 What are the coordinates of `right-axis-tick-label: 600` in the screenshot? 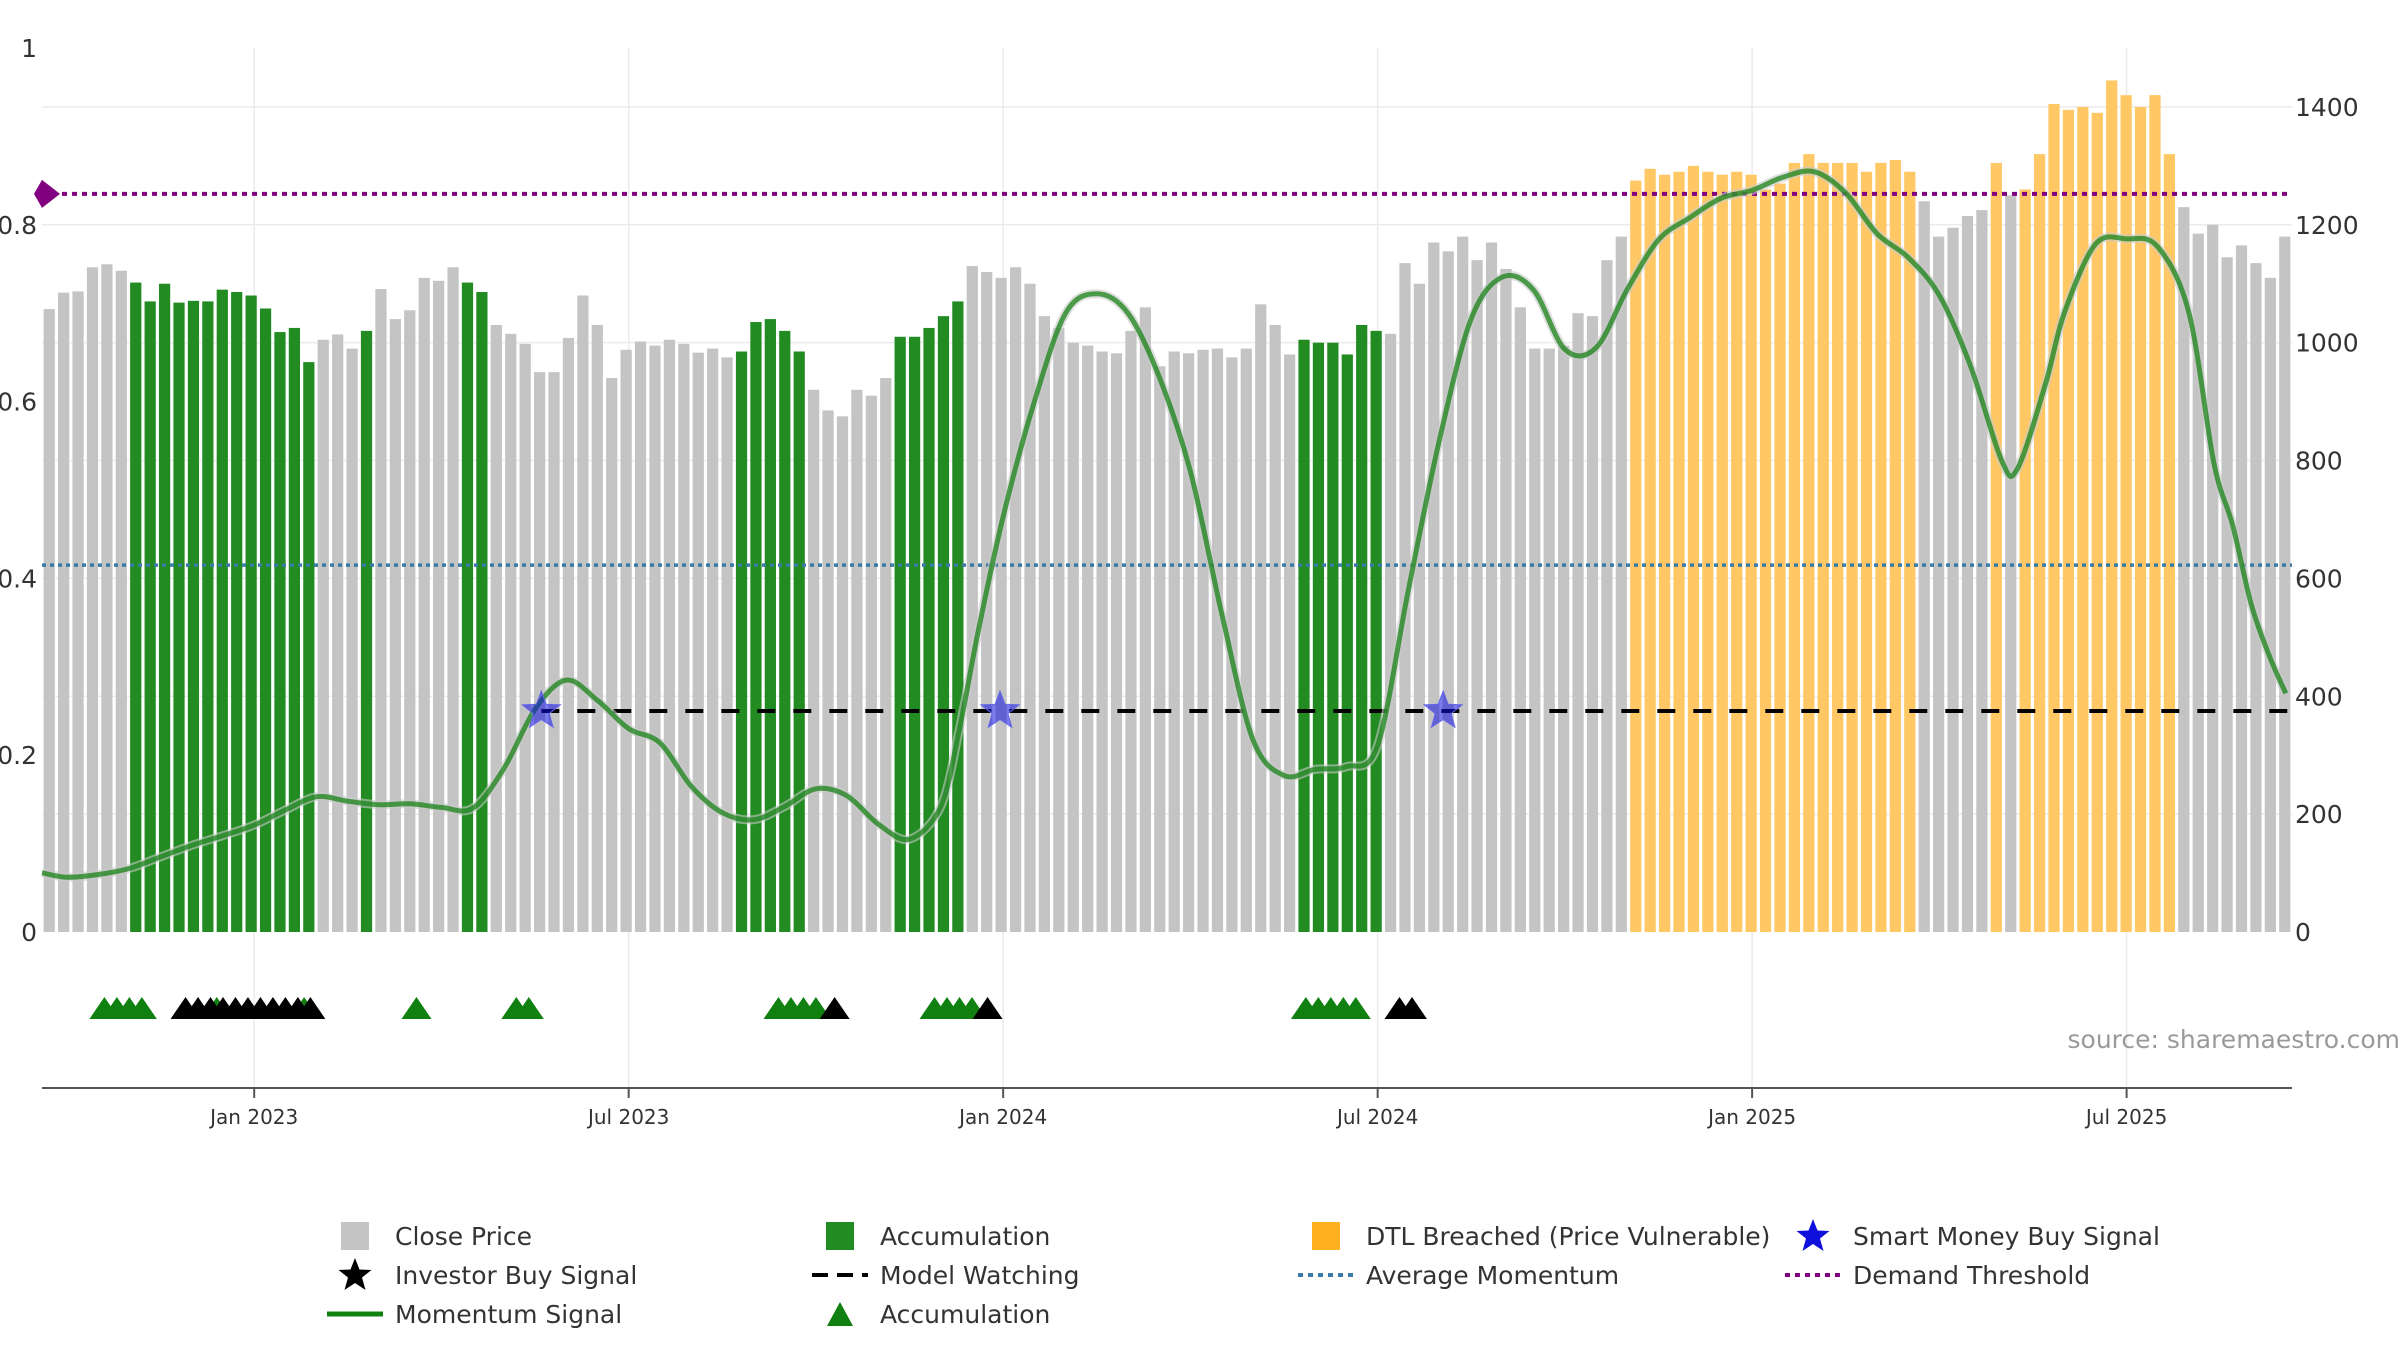 It's located at (2319, 578).